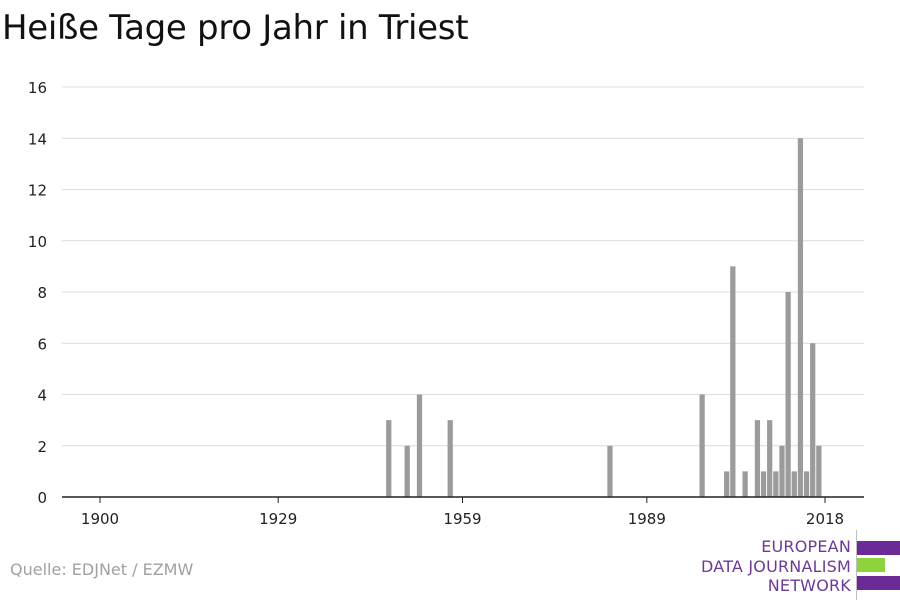 The width and height of the screenshot is (900, 600). I want to click on bar-2015, so click(806, 484).